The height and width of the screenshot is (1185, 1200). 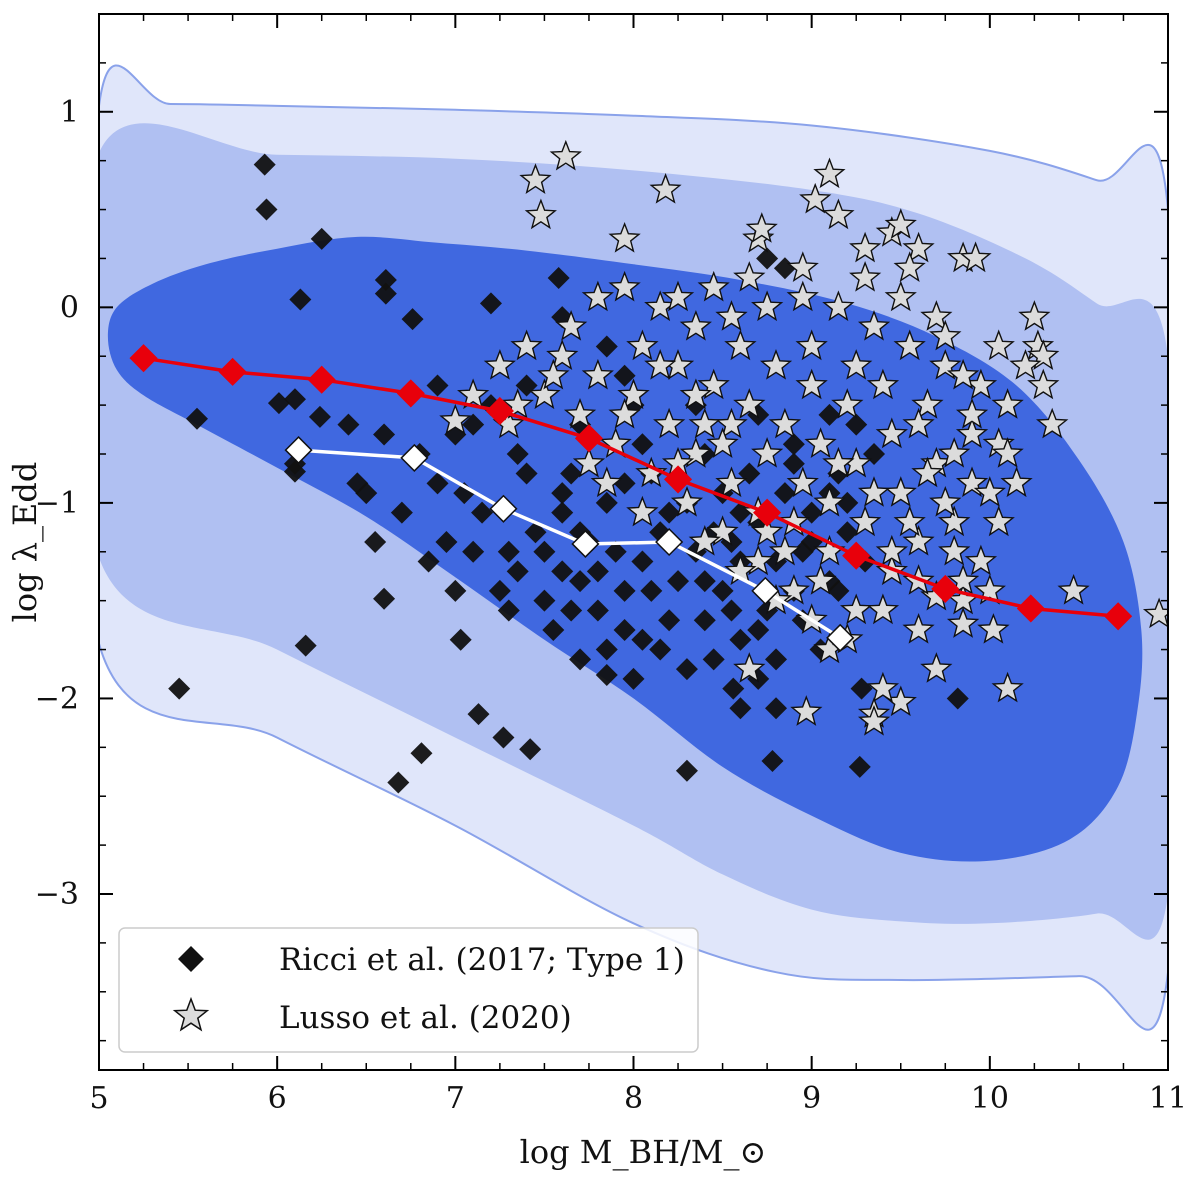 What do you see at coordinates (57, 894) in the screenshot?
I see `y-tick-label: −3` at bounding box center [57, 894].